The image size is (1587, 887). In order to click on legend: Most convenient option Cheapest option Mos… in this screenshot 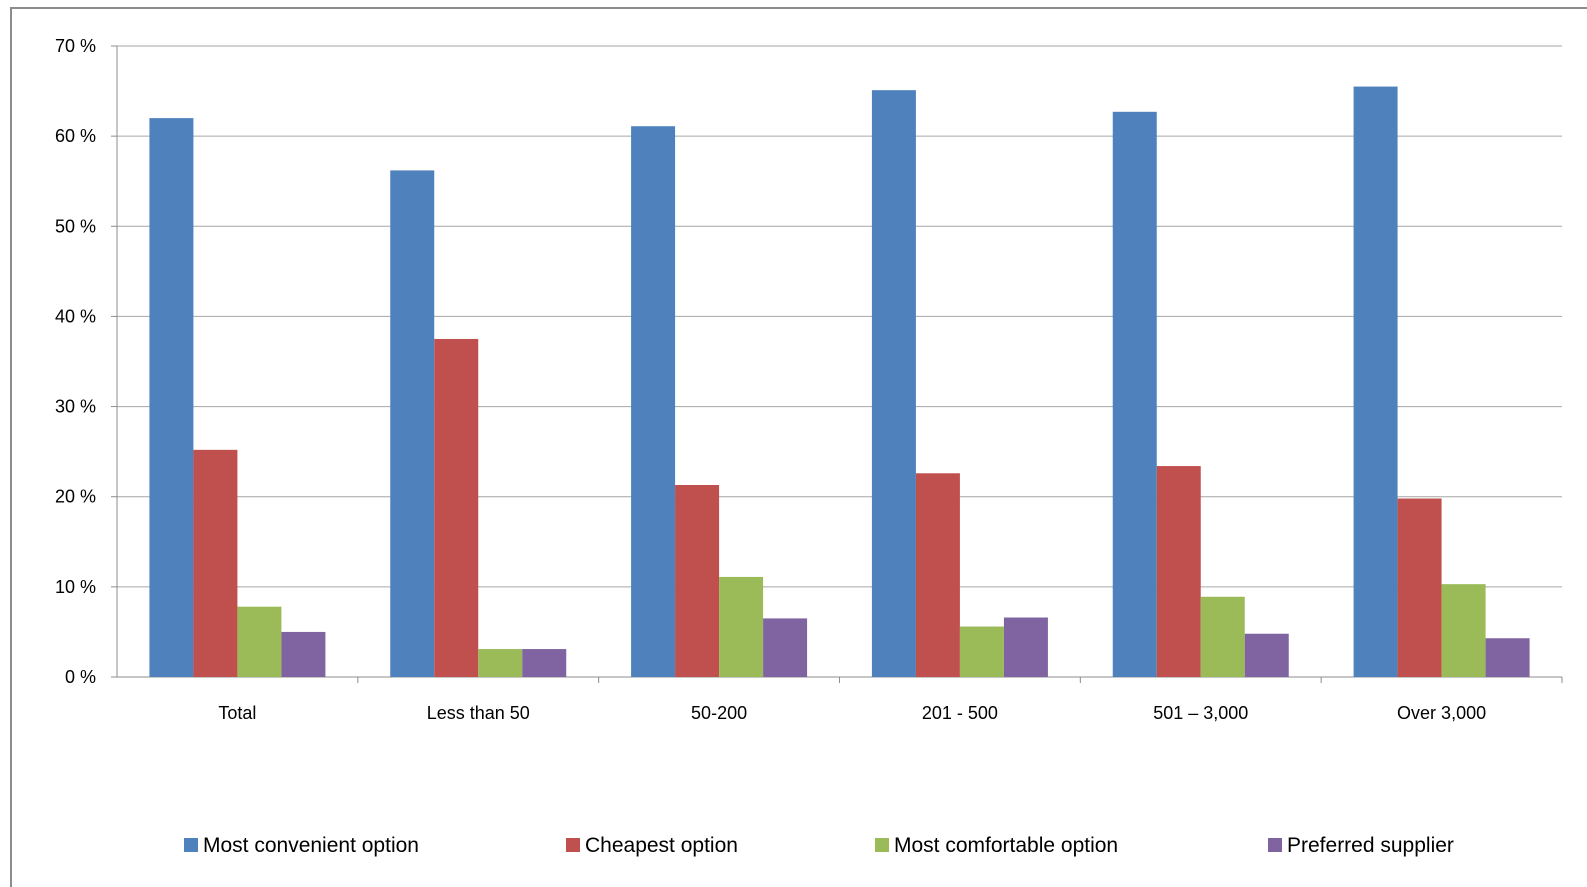, I will do `click(819, 845)`.